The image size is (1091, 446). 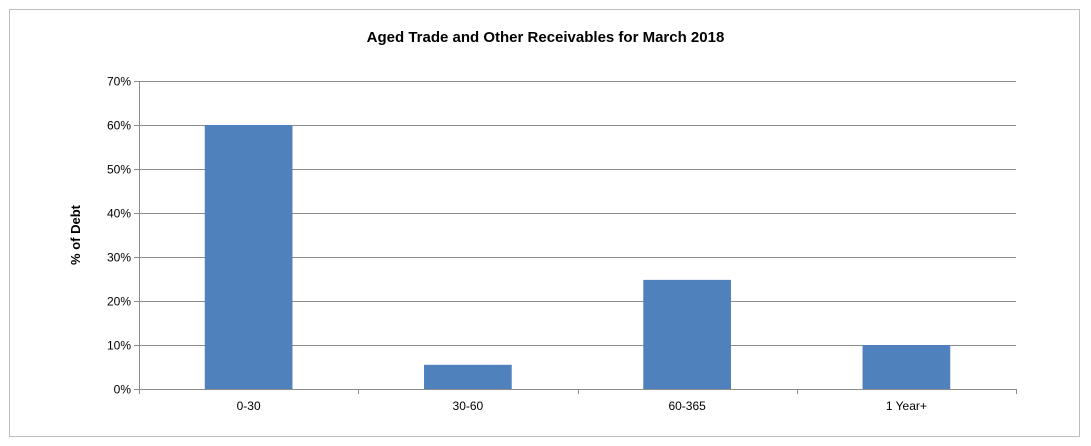 I want to click on y-tick-labels: 0% 10% 20% 30% 40% 50% 60% 70%, so click(x=119, y=236).